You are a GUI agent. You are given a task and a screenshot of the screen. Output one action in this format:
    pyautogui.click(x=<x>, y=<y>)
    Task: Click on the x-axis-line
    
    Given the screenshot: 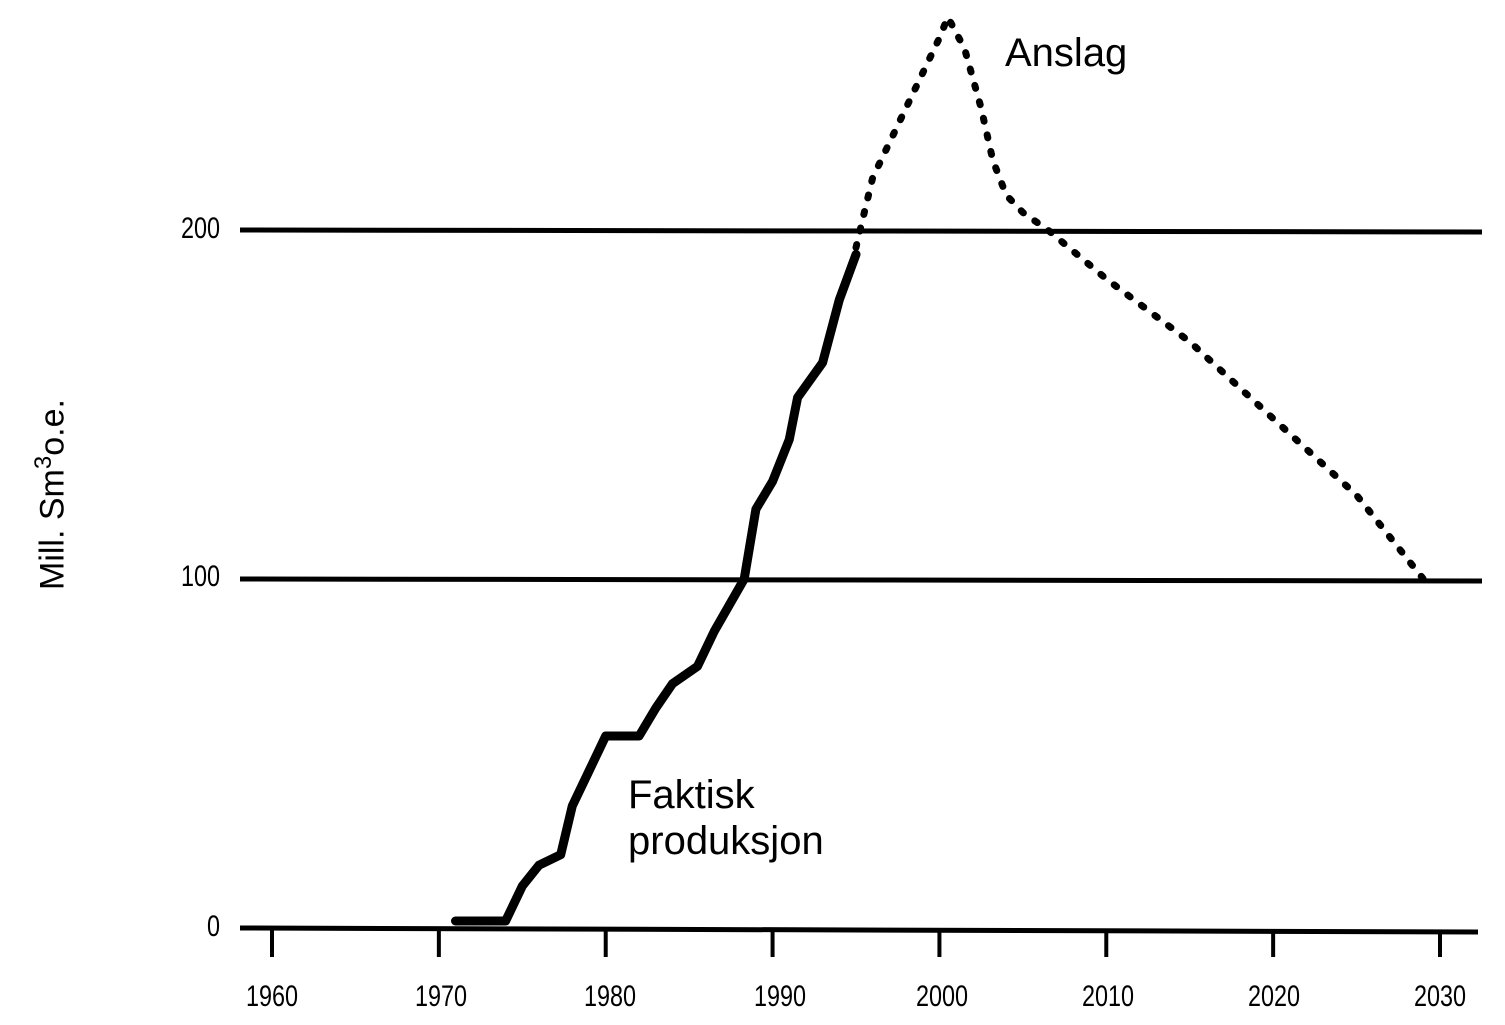 What is the action you would take?
    pyautogui.click(x=859, y=930)
    